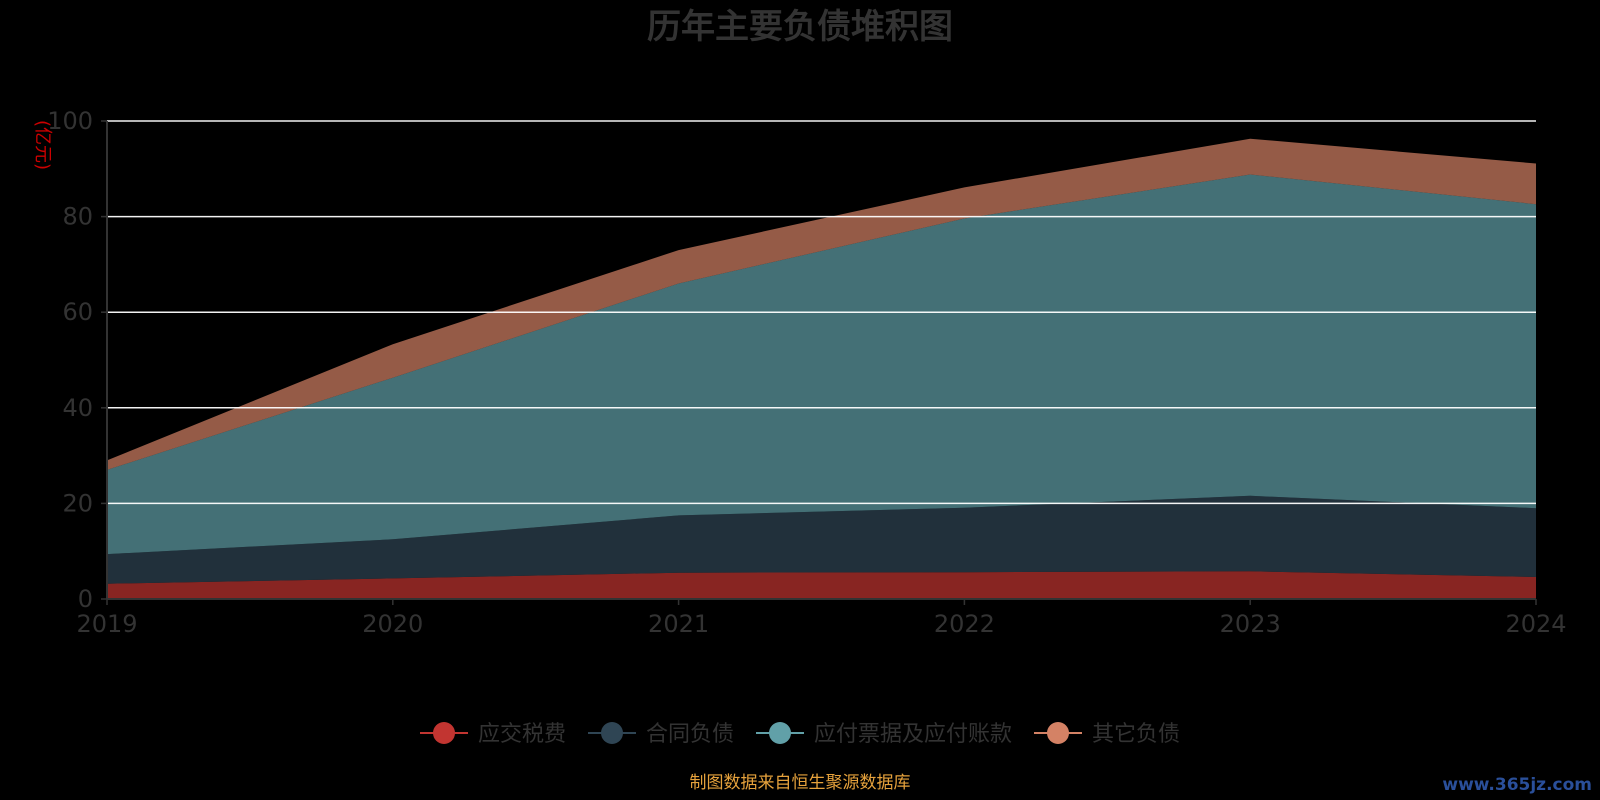 The image size is (1600, 800). What do you see at coordinates (106, 624) in the screenshot?
I see `x-tick-label: 2019` at bounding box center [106, 624].